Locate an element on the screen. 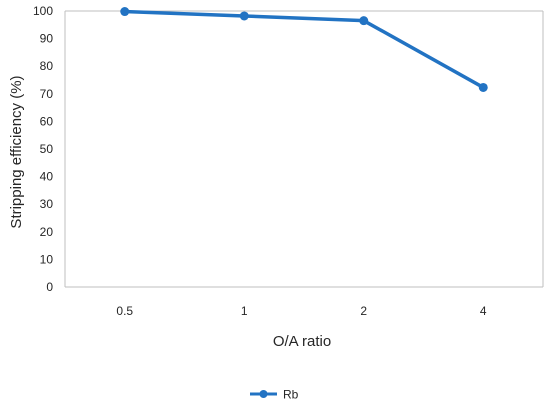  series-layer is located at coordinates (304, 49).